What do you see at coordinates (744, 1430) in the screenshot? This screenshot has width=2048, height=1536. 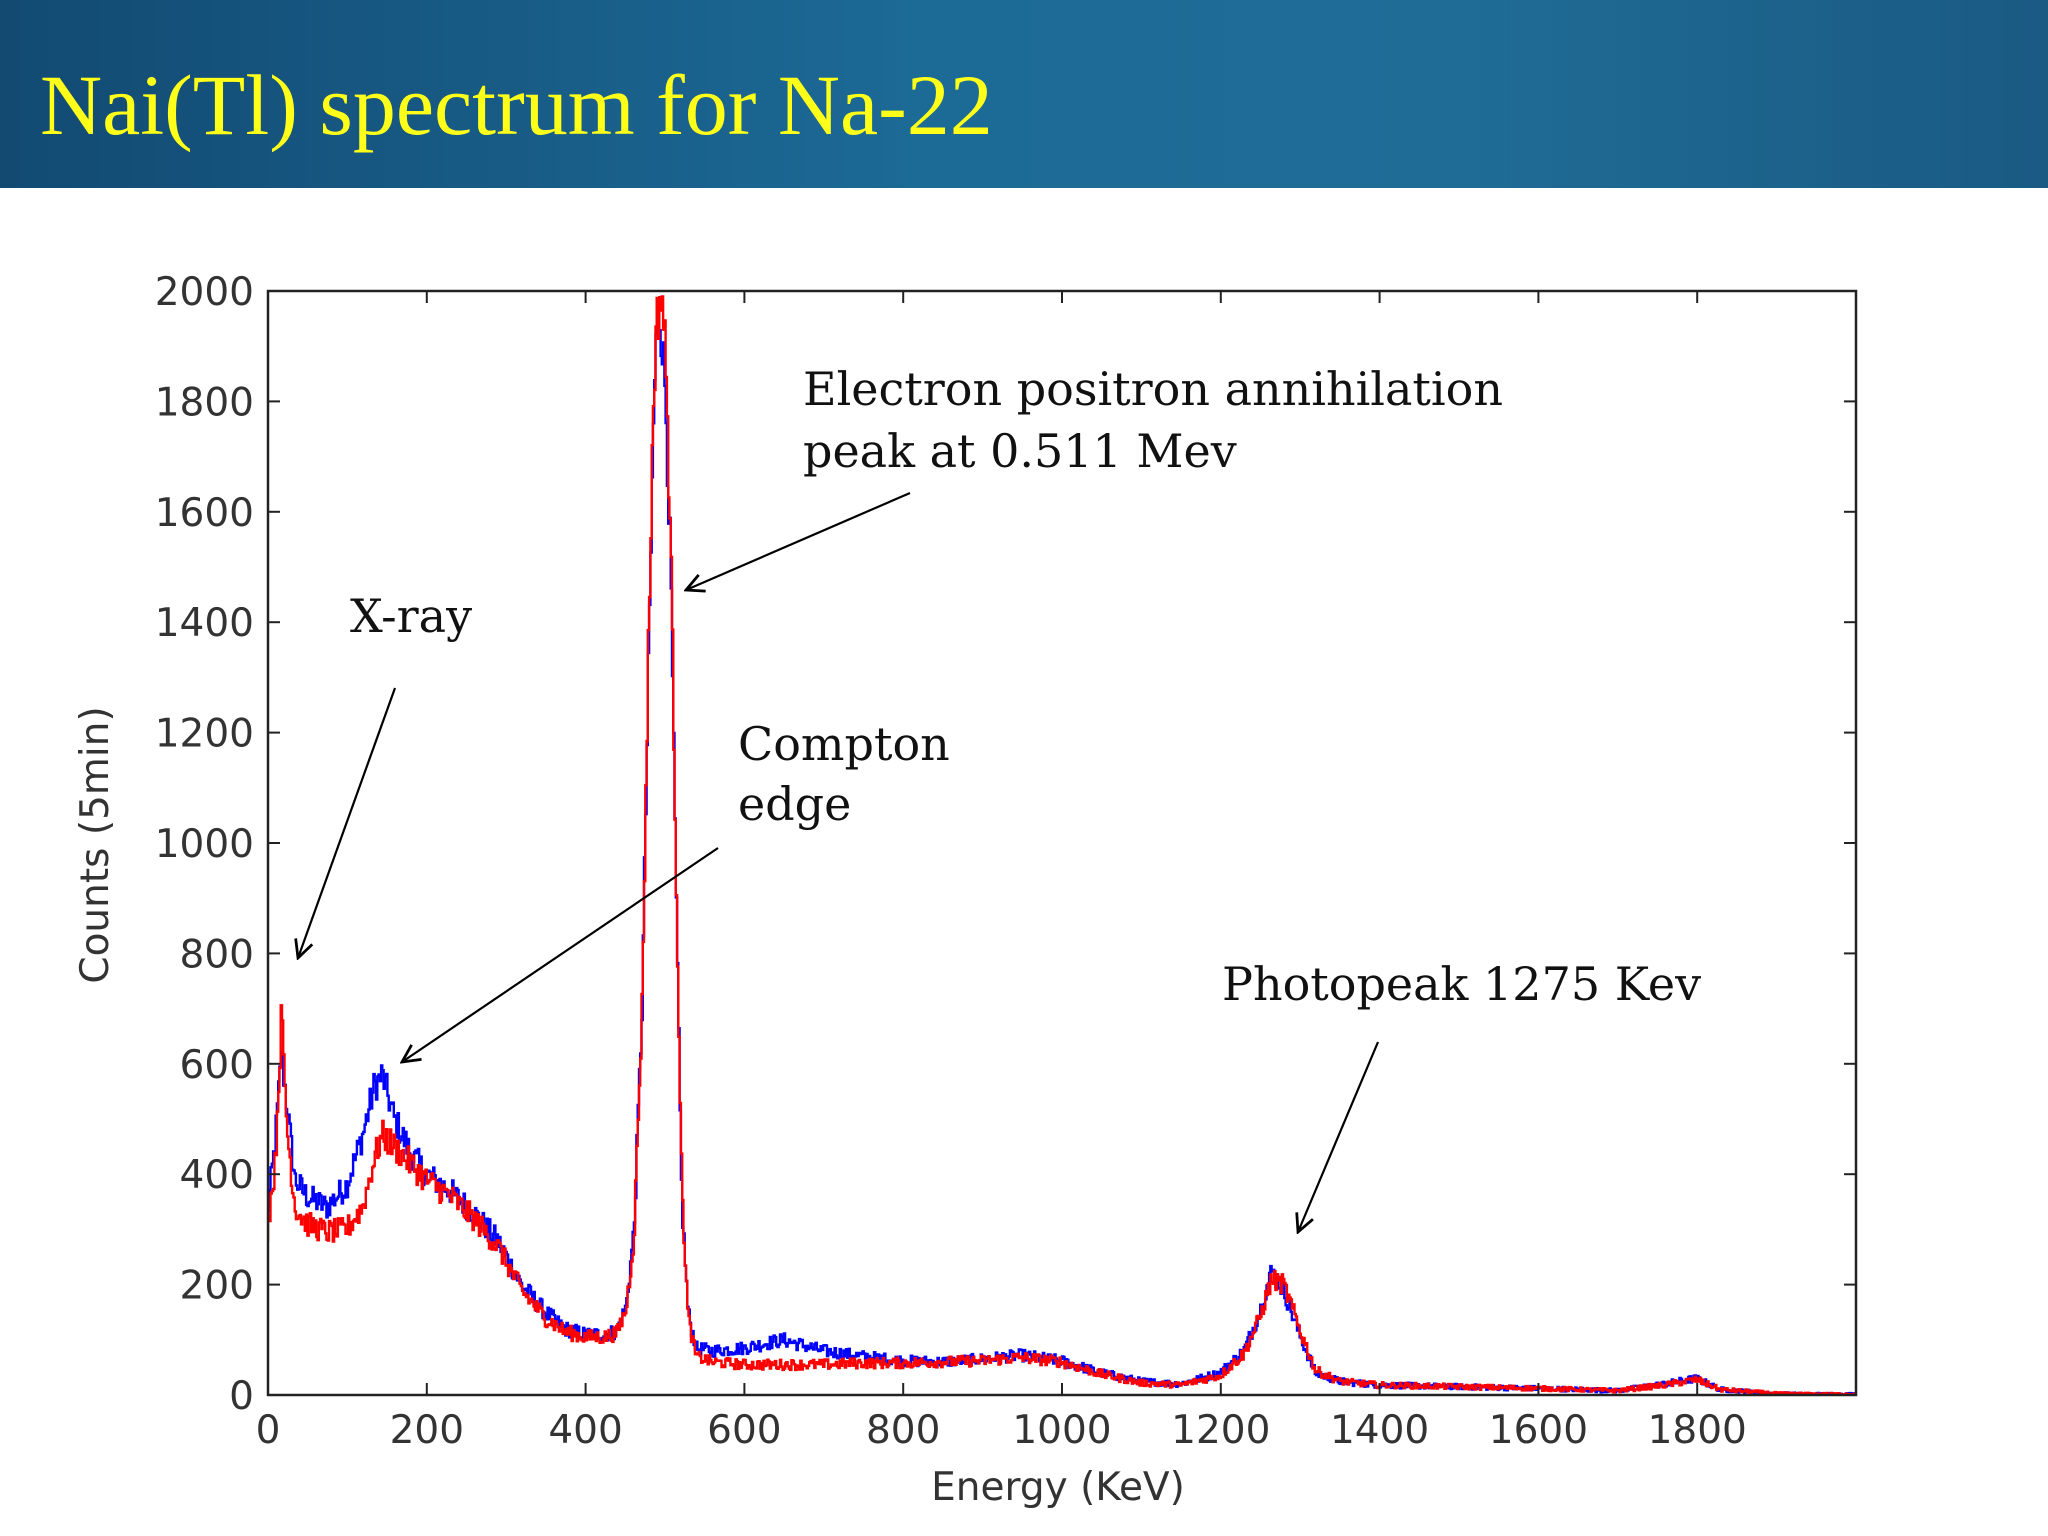 I see `x-tick-label: 600` at bounding box center [744, 1430].